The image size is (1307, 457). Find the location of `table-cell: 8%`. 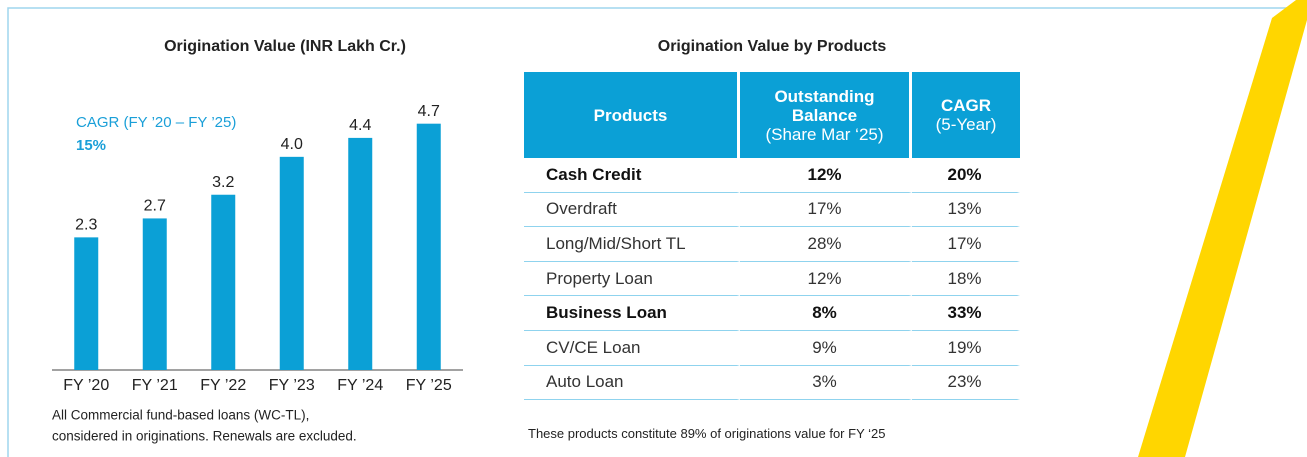

table-cell: 8% is located at coordinates (826, 313).